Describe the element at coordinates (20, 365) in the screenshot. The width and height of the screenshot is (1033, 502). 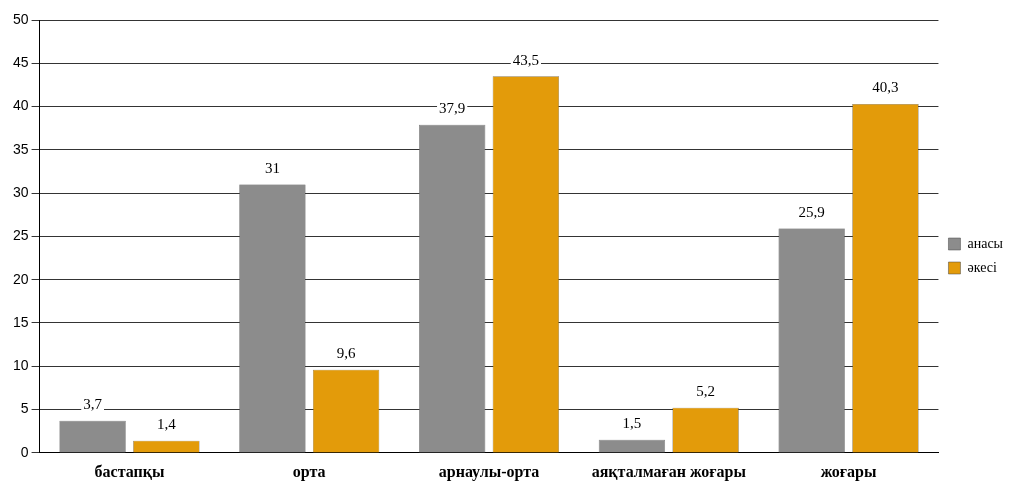
I see `y-tick-label: 10` at that location.